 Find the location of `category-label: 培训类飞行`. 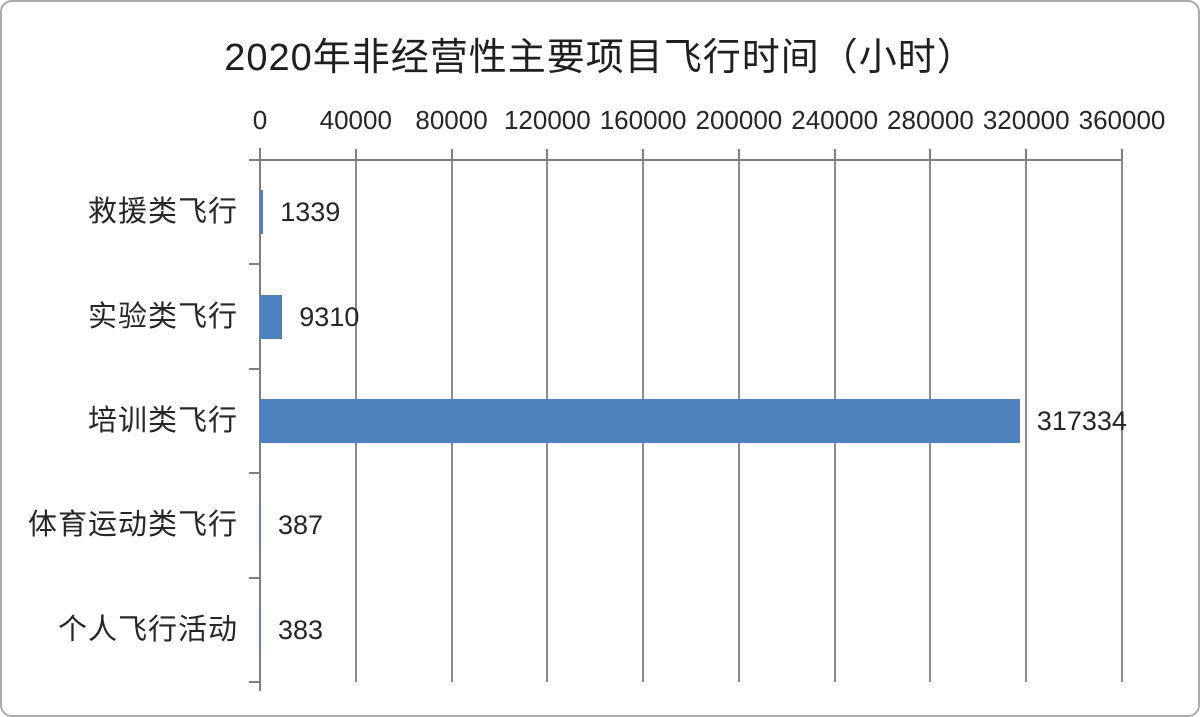

category-label: 培训类飞行 is located at coordinates (162, 421).